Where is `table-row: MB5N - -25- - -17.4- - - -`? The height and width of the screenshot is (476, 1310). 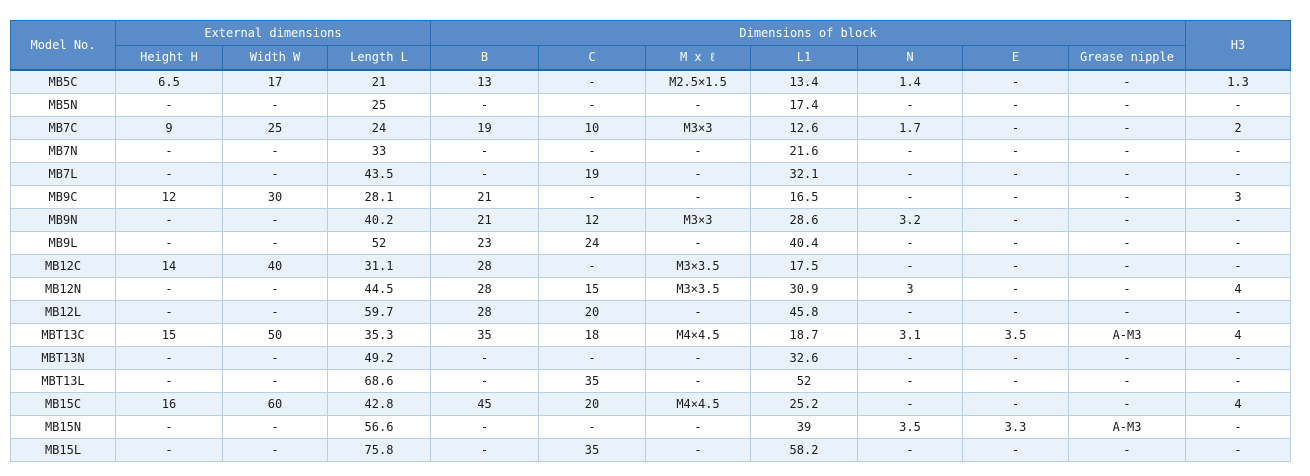 table-row: MB5N - -25- - -17.4- - - - is located at coordinates (651, 105).